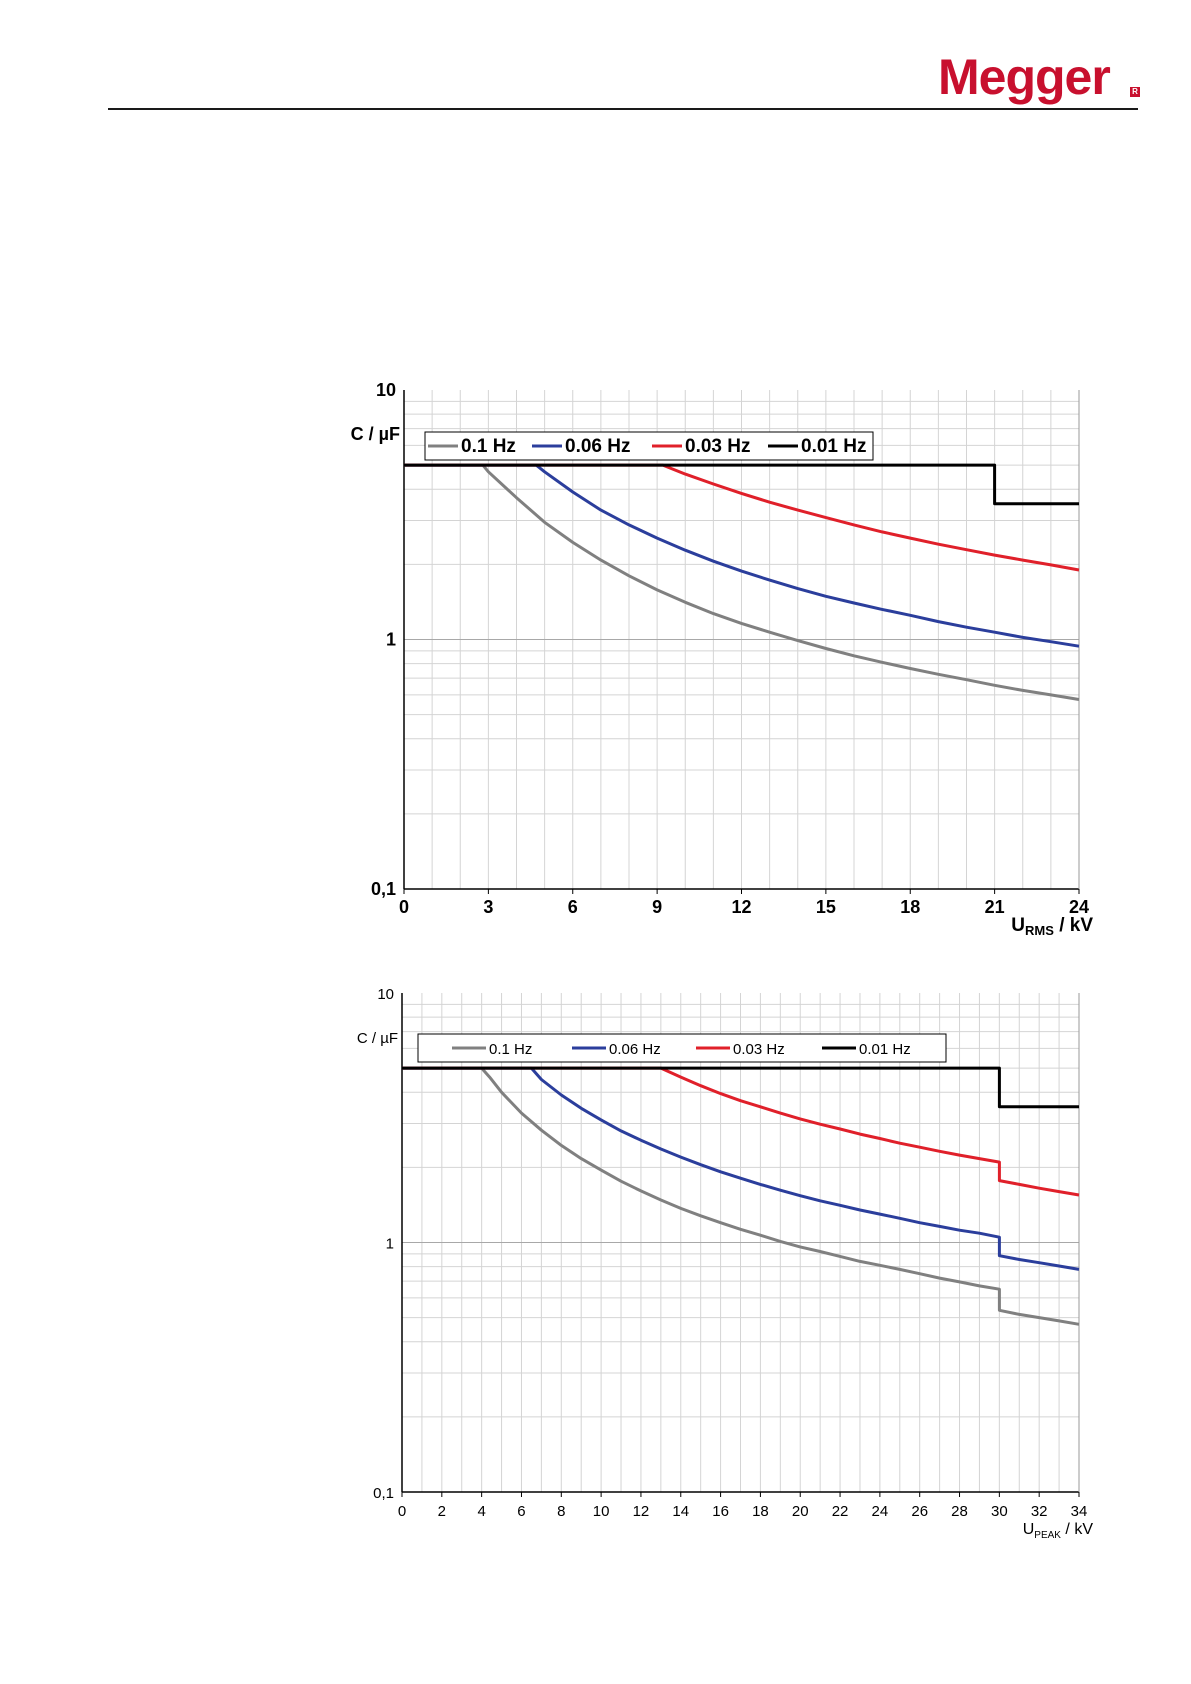 The height and width of the screenshot is (1684, 1191). Describe the element at coordinates (1047, 1535) in the screenshot. I see `x-axis-label-sub: PEAK` at that location.